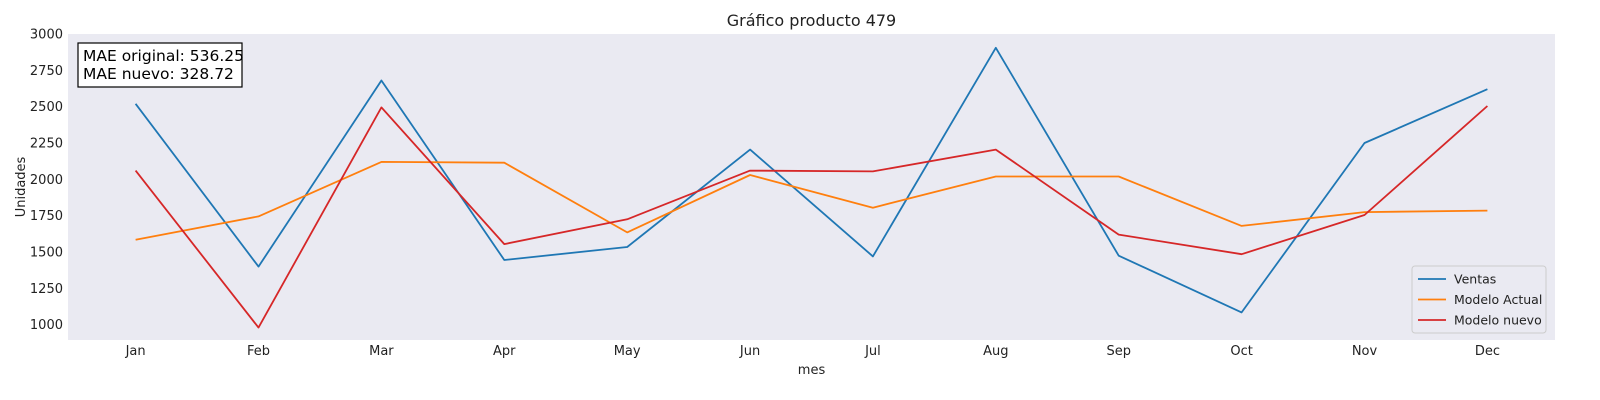 This screenshot has width=1600, height=400. Describe the element at coordinates (46, 325) in the screenshot. I see `y-tick-label: 1000` at that location.